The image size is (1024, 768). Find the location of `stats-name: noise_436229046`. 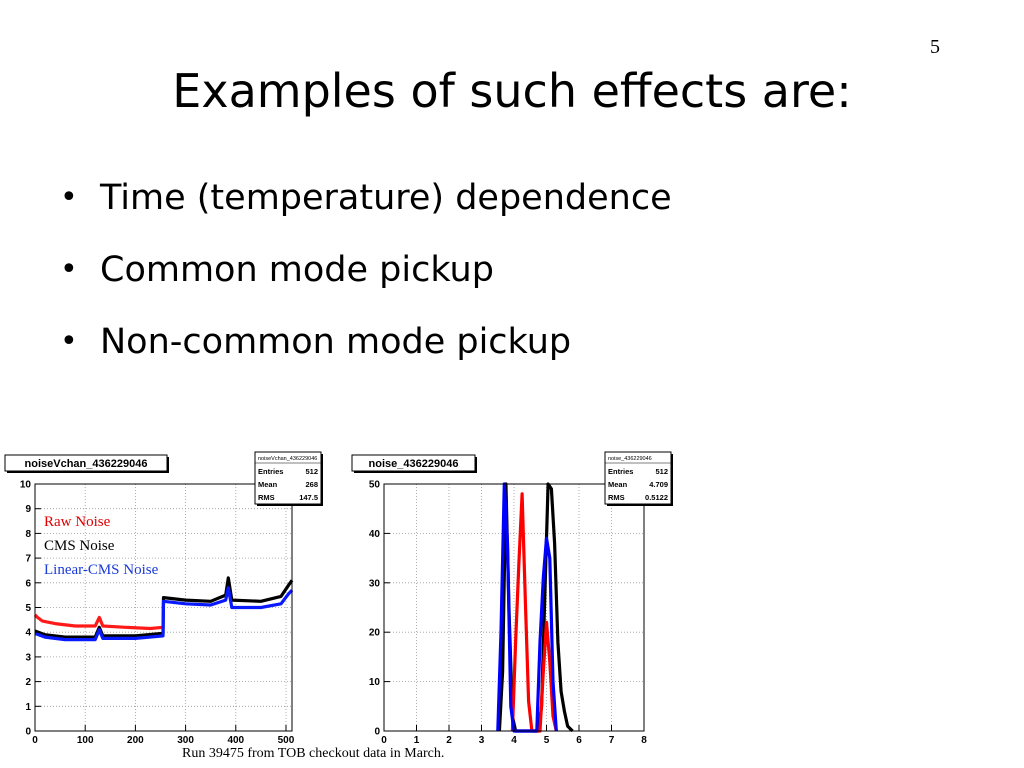

stats-name: noise_436229046 is located at coordinates (630, 459).